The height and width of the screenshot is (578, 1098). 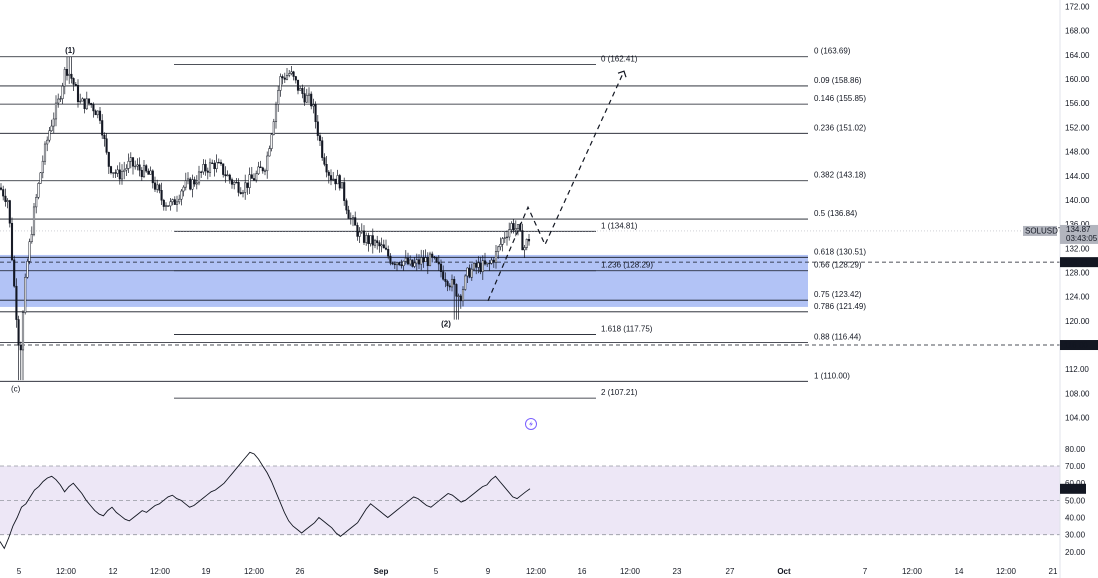 I want to click on price-axis-label: 104.00, so click(x=1077, y=418).